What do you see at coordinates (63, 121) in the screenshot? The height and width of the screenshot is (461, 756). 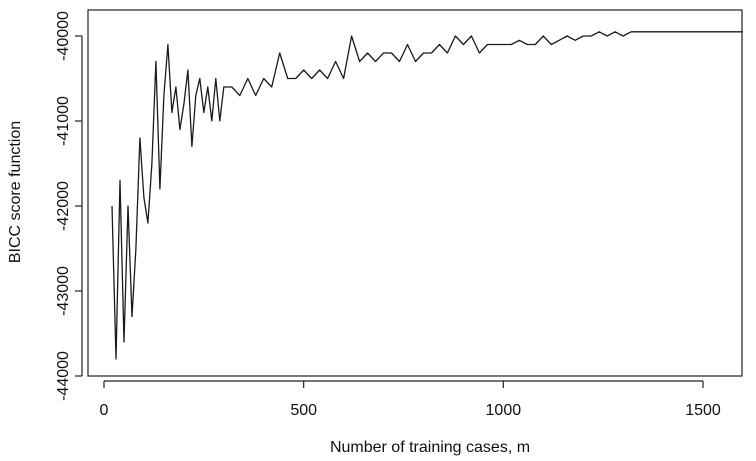 I see `y-tick-label: -41000` at bounding box center [63, 121].